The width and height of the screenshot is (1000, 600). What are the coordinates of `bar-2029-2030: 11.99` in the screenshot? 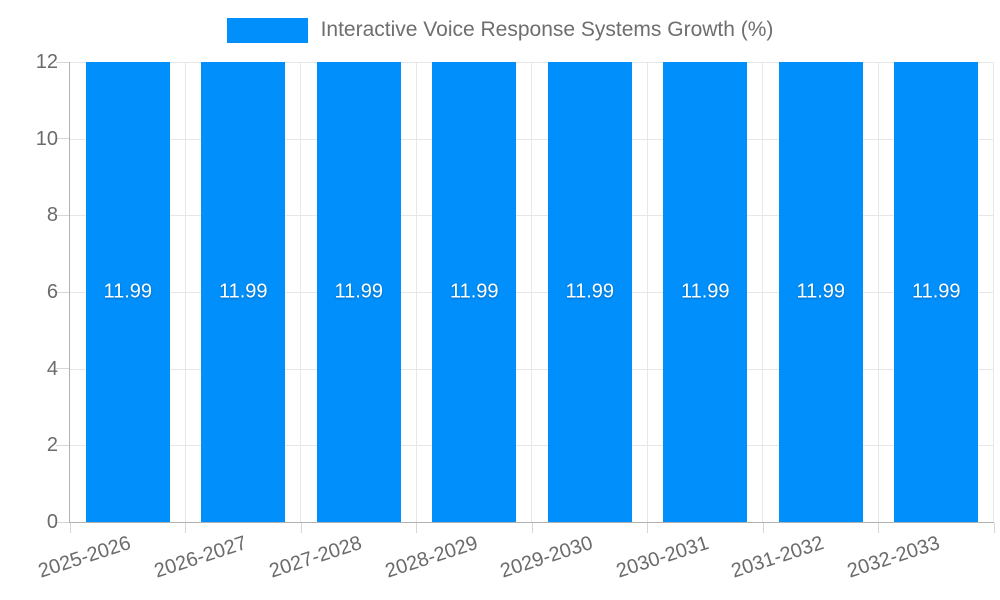 It's located at (589, 292).